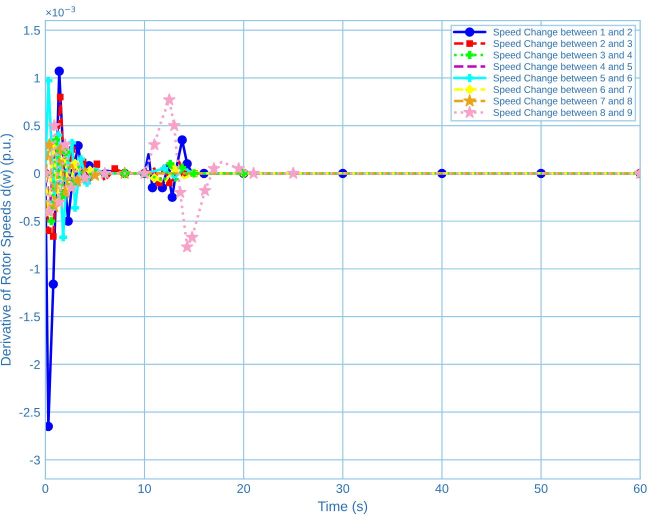 The image size is (648, 515). Describe the element at coordinates (144, 488) in the screenshot. I see `x-tick-label: 10` at that location.